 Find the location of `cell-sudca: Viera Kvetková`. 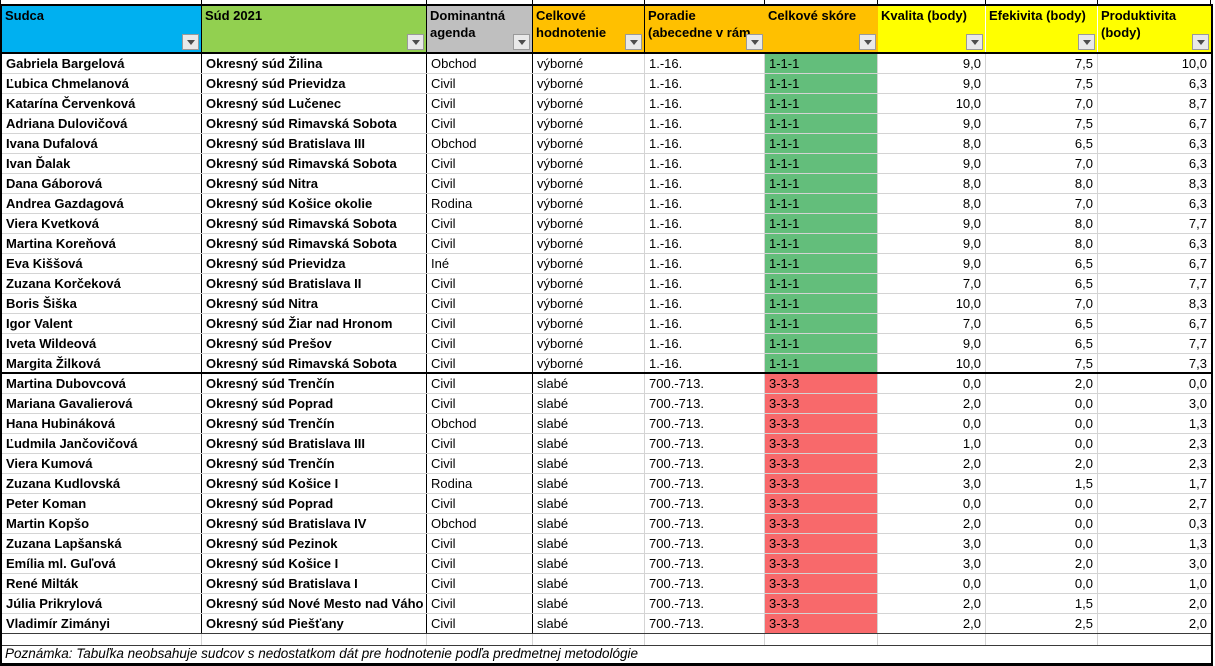

cell-sudca: Viera Kvetková is located at coordinates (102, 223).